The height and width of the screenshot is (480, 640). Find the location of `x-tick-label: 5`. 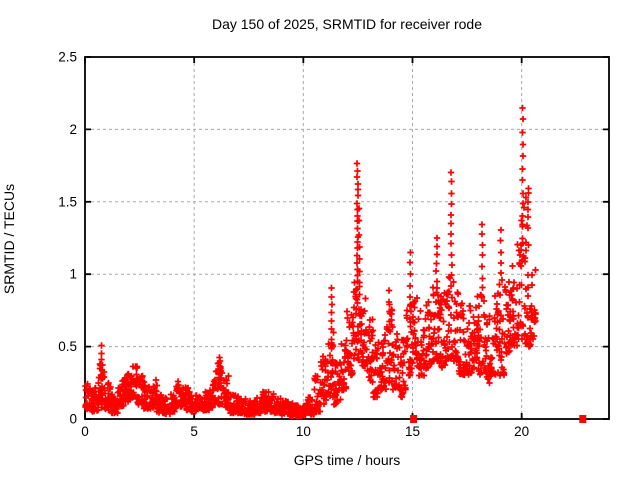

x-tick-label: 5 is located at coordinates (194, 431).